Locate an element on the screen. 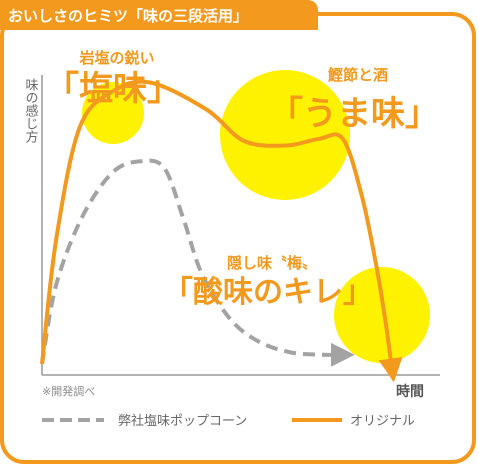 The height and width of the screenshot is (471, 479). umami-highlight-circle is located at coordinates (285, 135).